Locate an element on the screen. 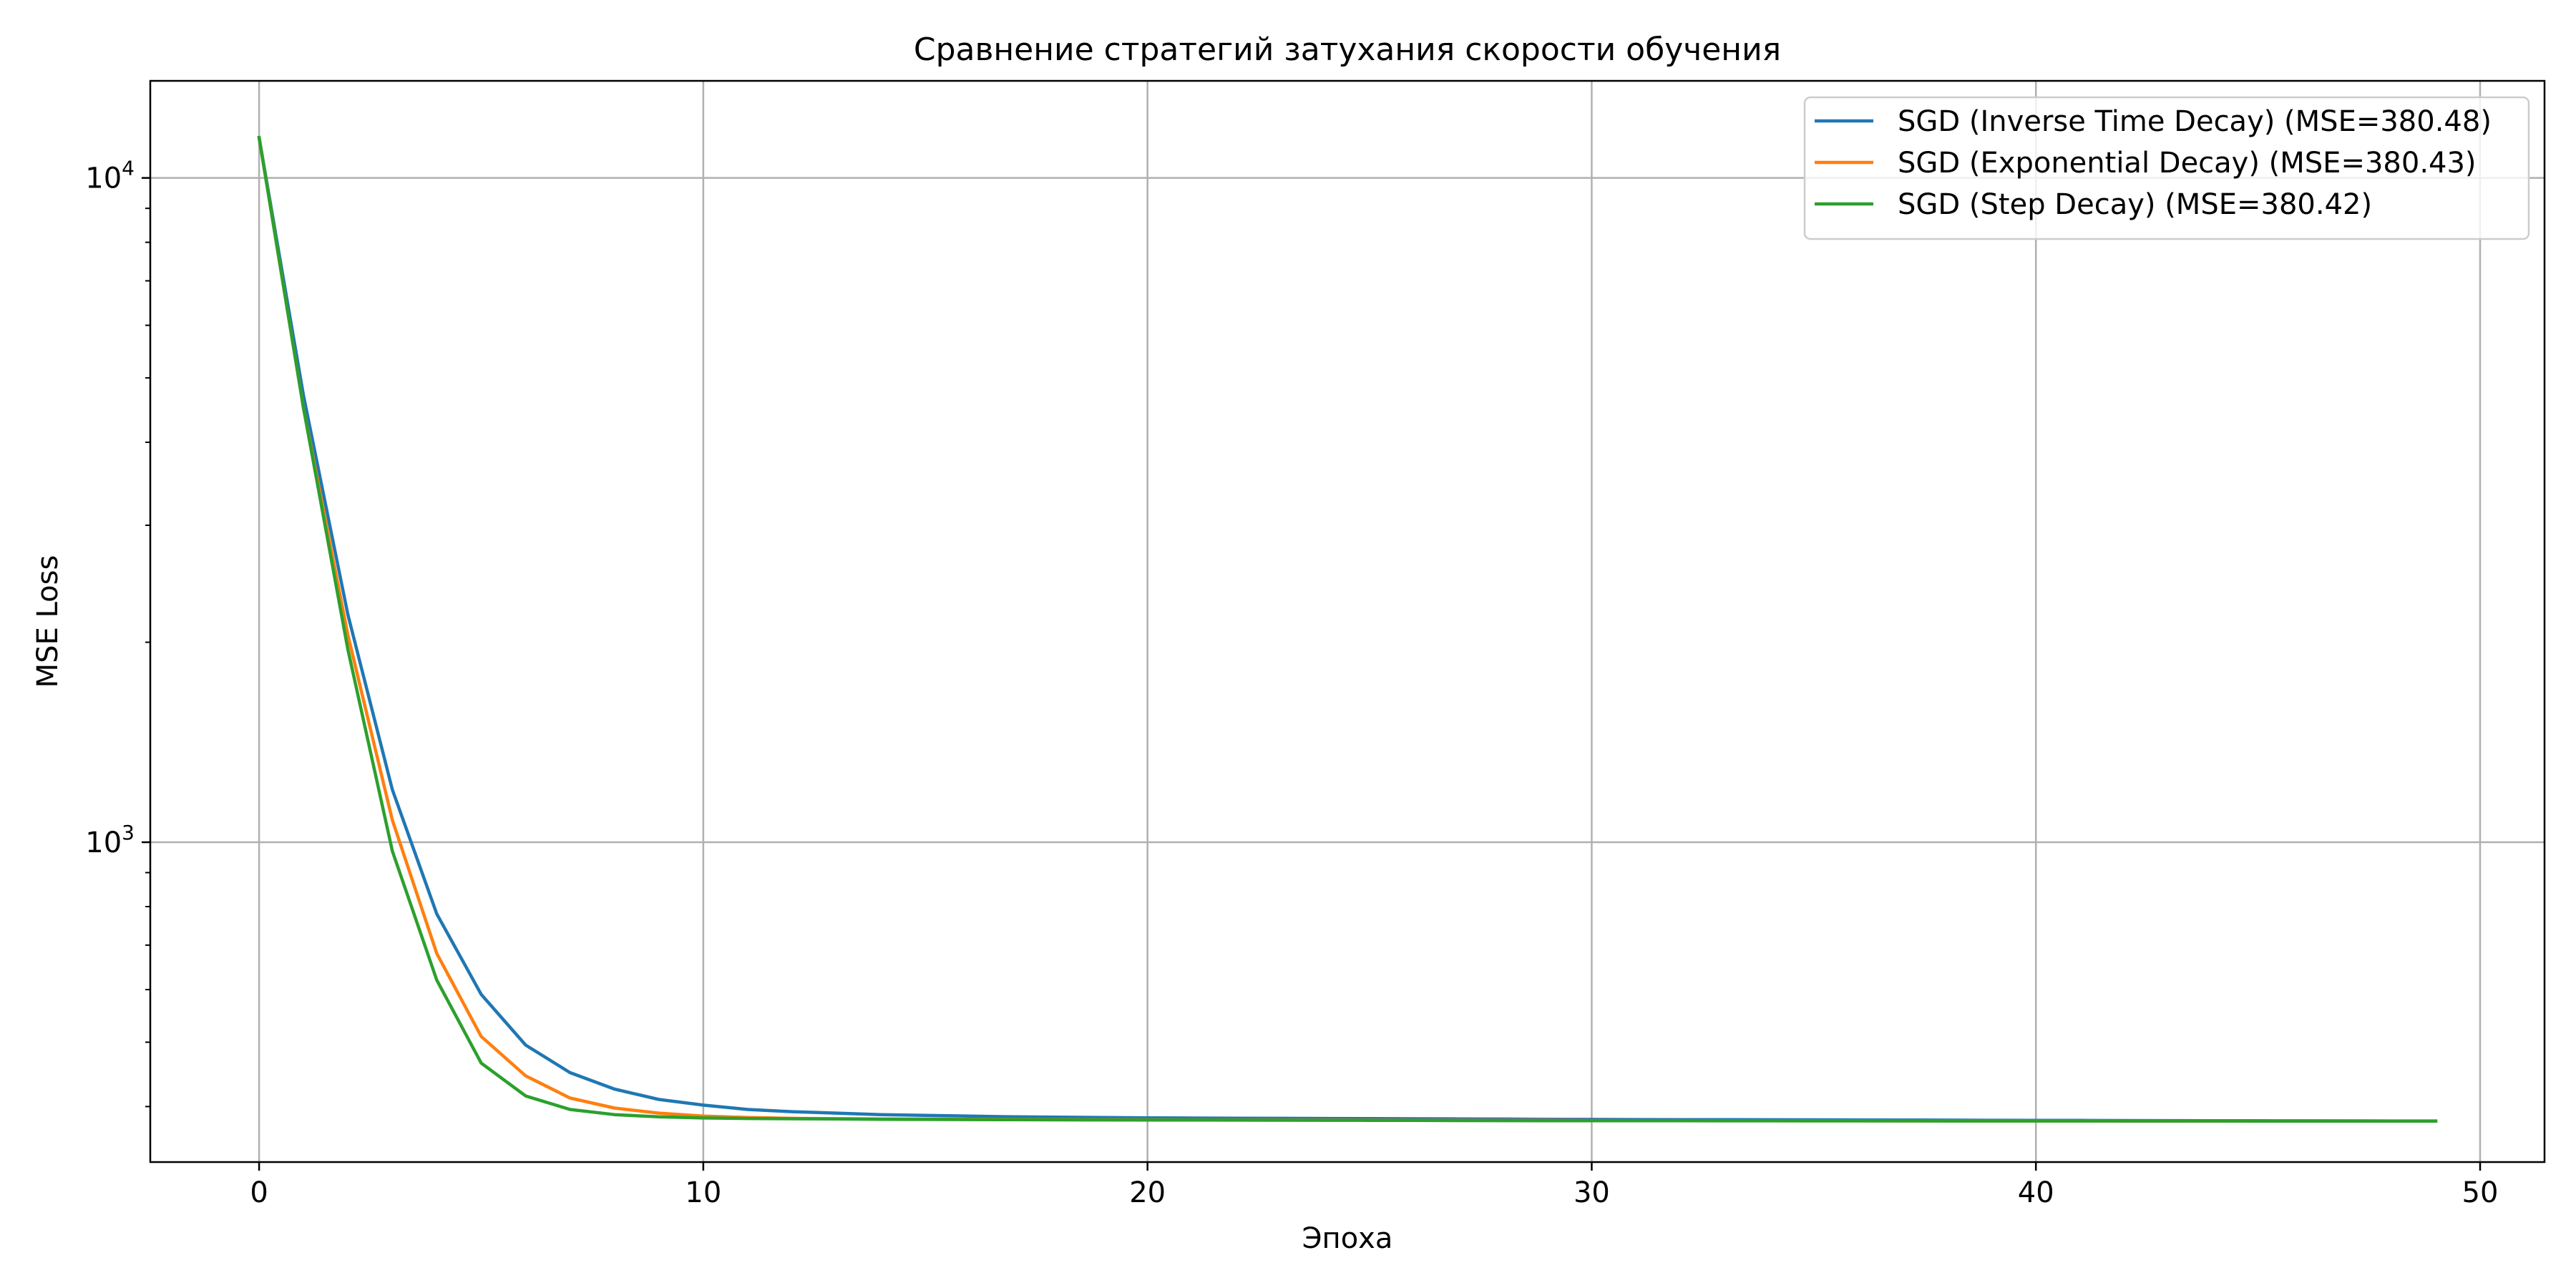  x-tick-label: 40 is located at coordinates (2036, 1192).